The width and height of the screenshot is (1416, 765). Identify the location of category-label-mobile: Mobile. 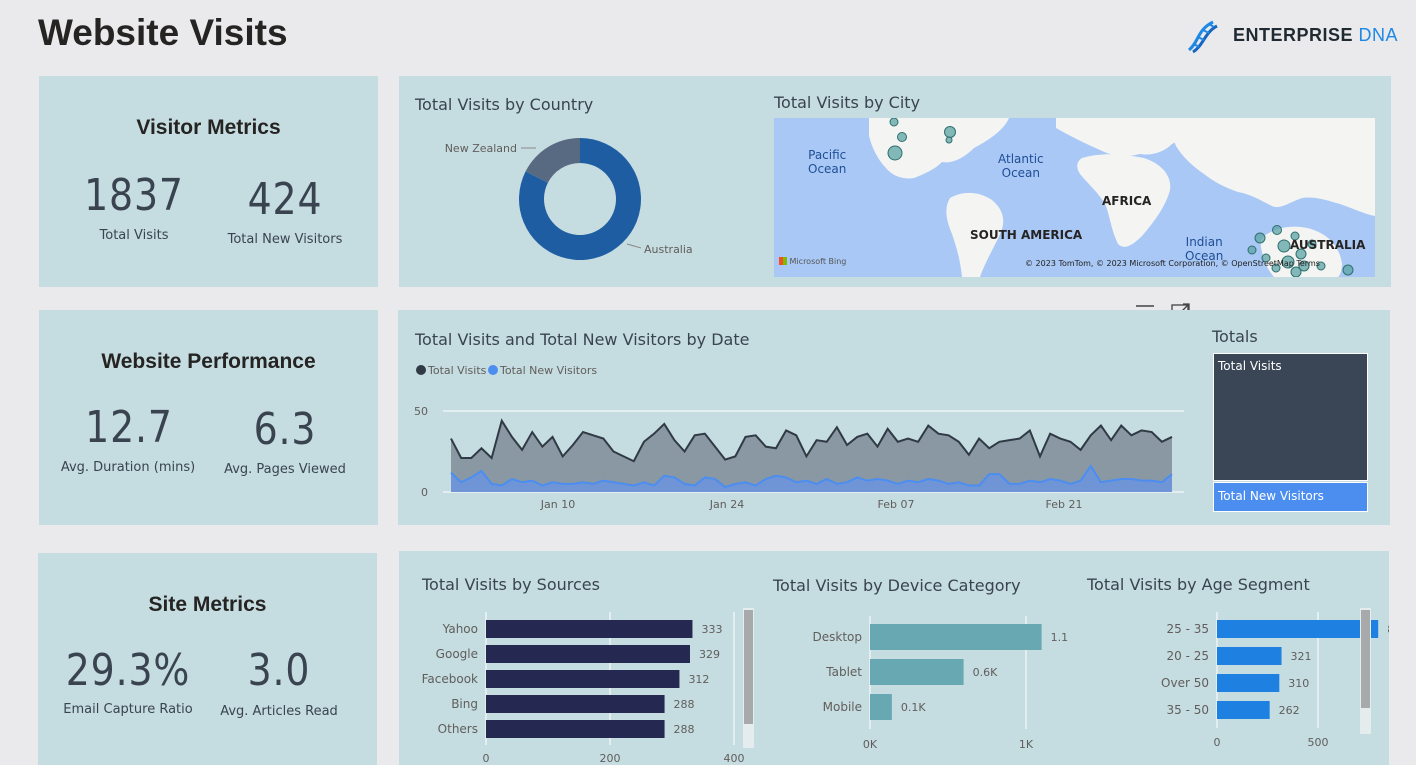
(842, 707).